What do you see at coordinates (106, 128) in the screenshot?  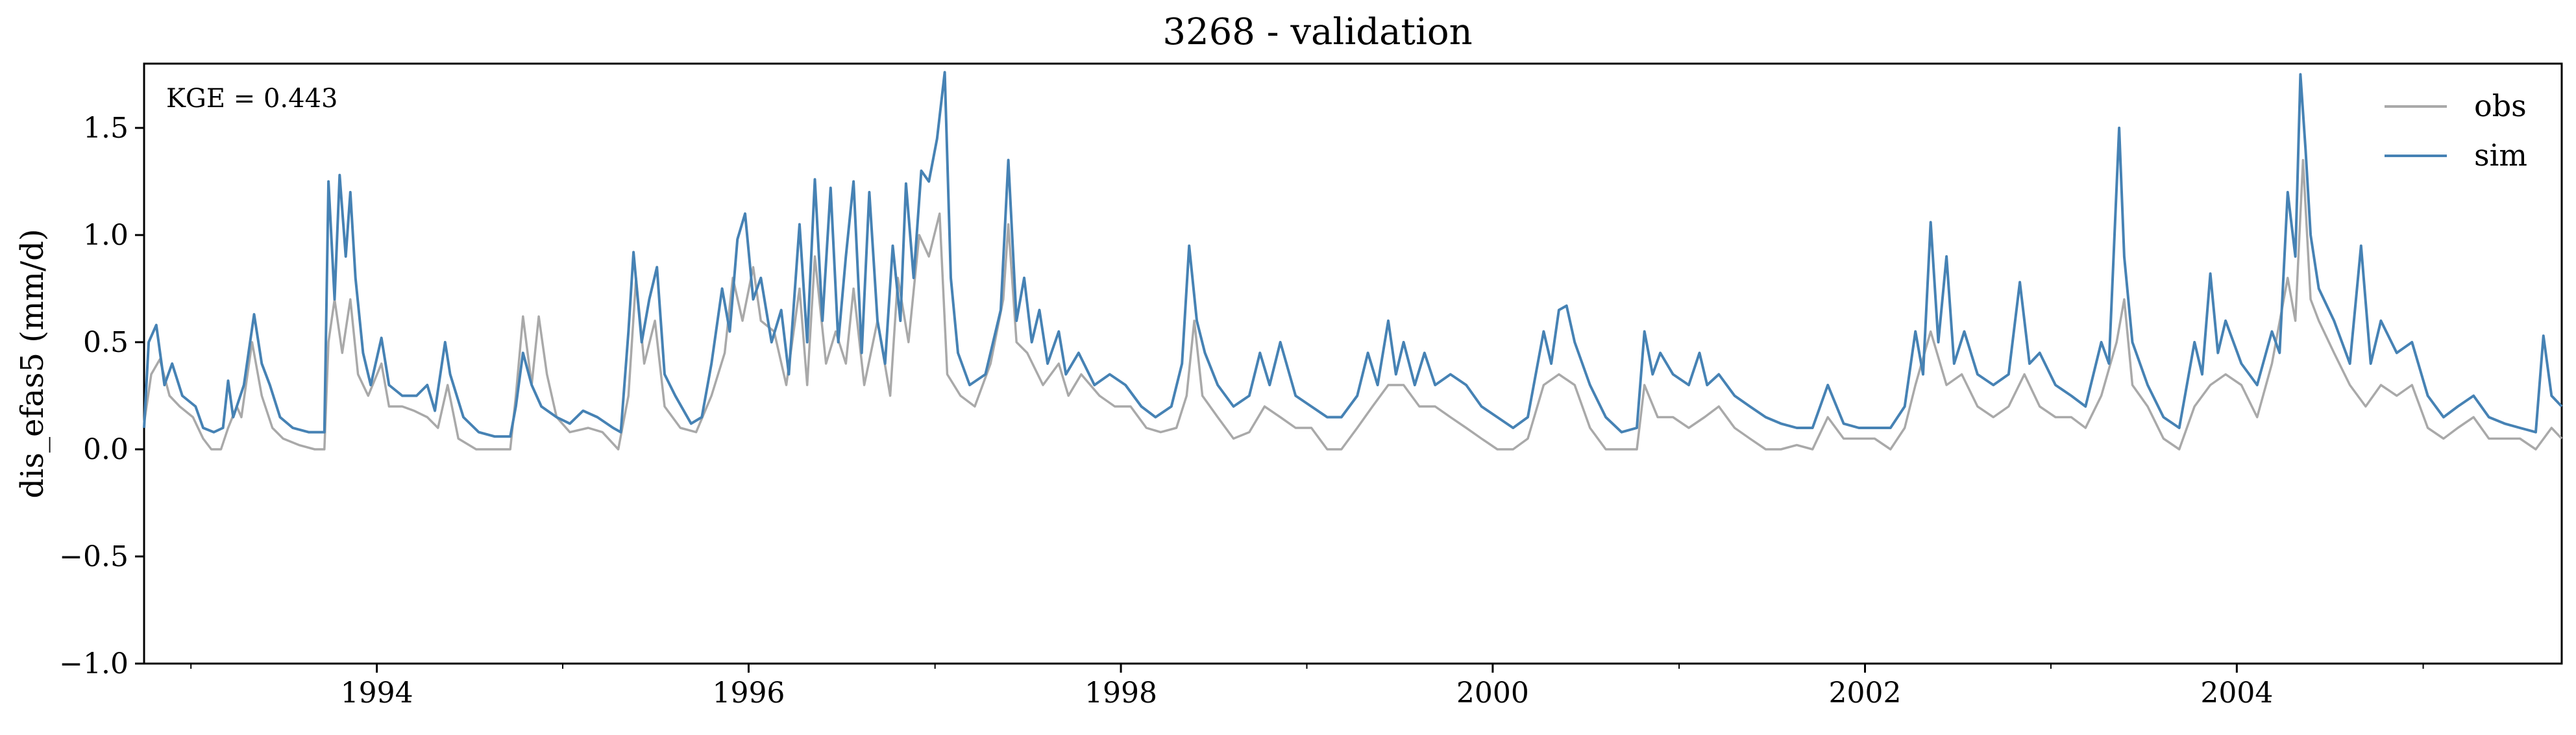 I see `y-tick-label: 1.5` at bounding box center [106, 128].